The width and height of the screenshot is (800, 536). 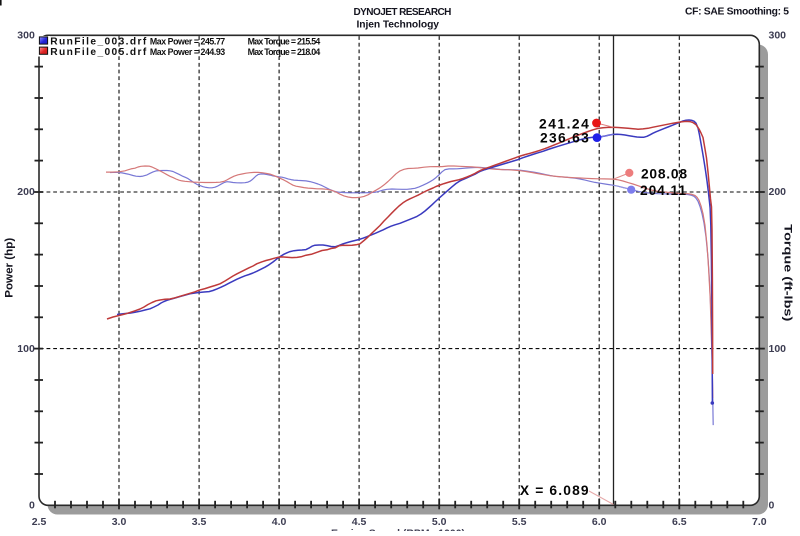 What do you see at coordinates (284, 41) in the screenshot?
I see `svg-text: Max Torque = 215.54` at bounding box center [284, 41].